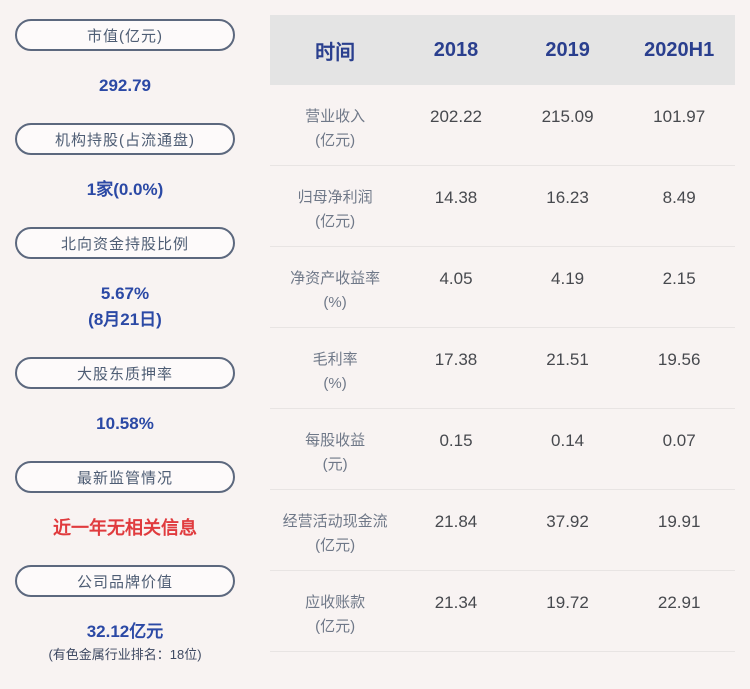 Image resolution: width=750 pixels, height=689 pixels. I want to click on metric-pill-label: 大股东质押率, so click(124, 374).